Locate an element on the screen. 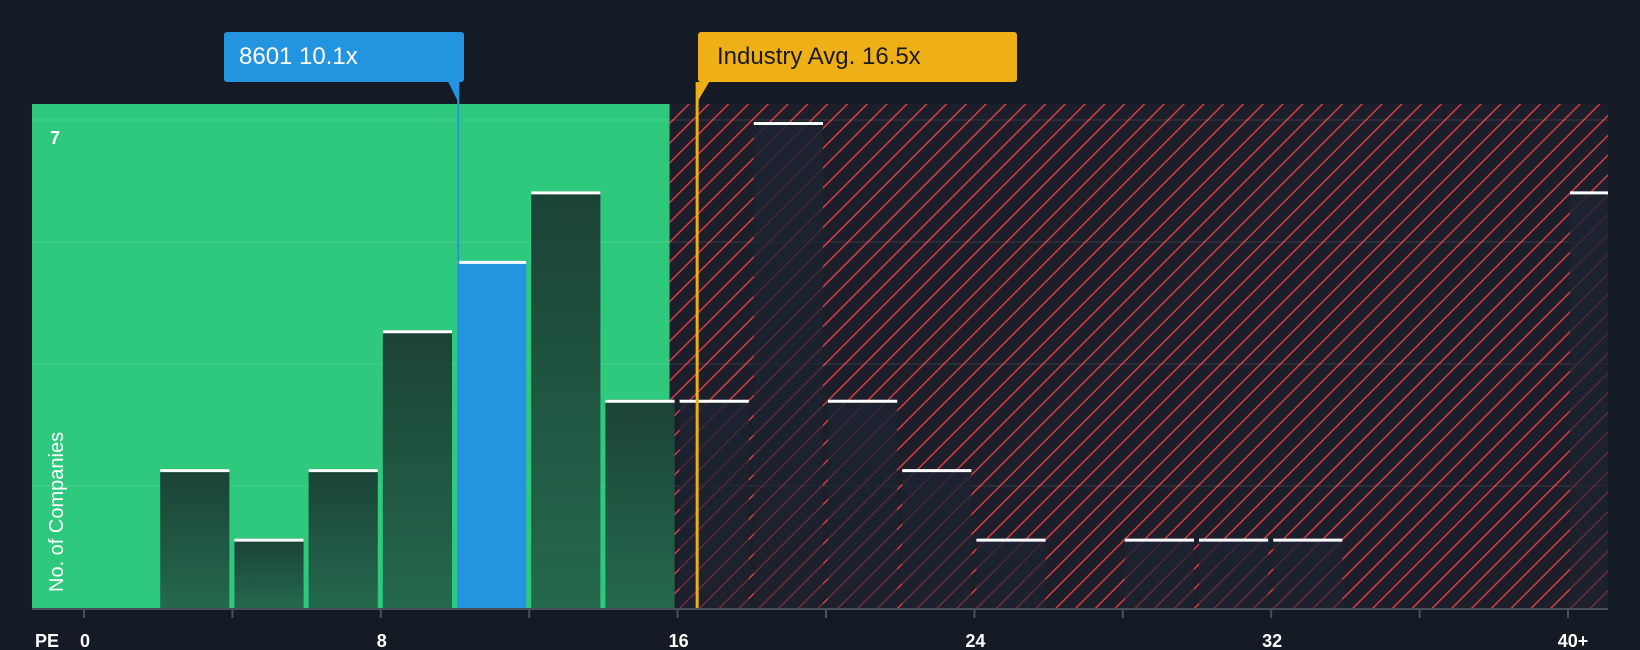  x-ticks: 0 8 16 24 32 40+ is located at coordinates (834, 629).